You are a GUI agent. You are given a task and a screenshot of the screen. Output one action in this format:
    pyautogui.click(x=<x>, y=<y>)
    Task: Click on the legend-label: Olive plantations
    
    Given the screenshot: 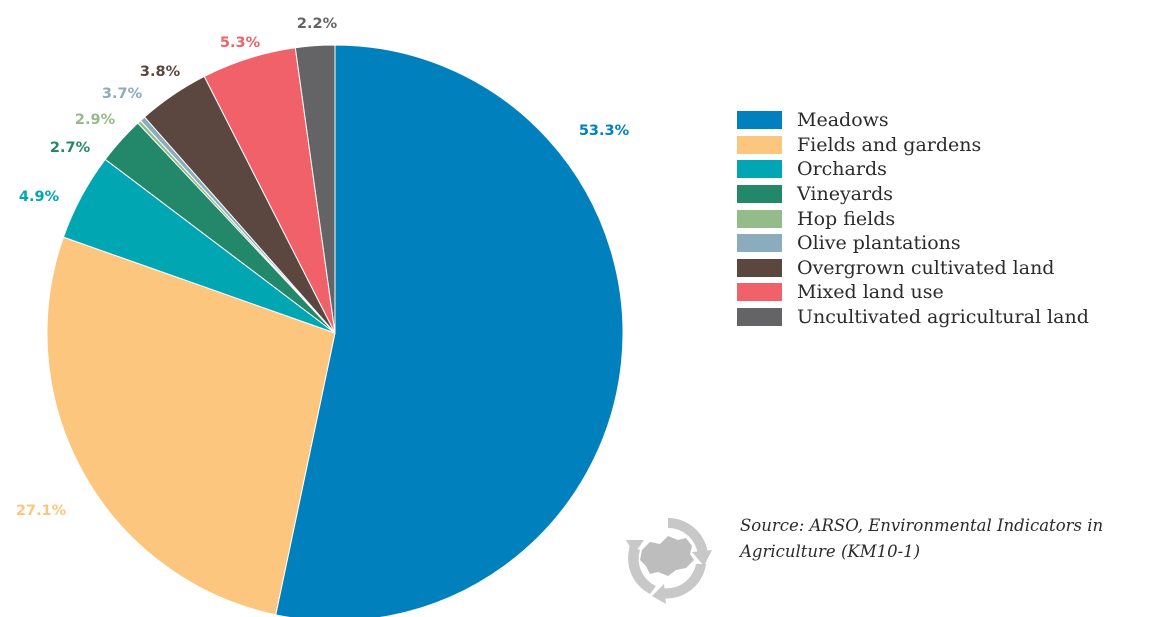 What is the action you would take?
    pyautogui.click(x=879, y=243)
    